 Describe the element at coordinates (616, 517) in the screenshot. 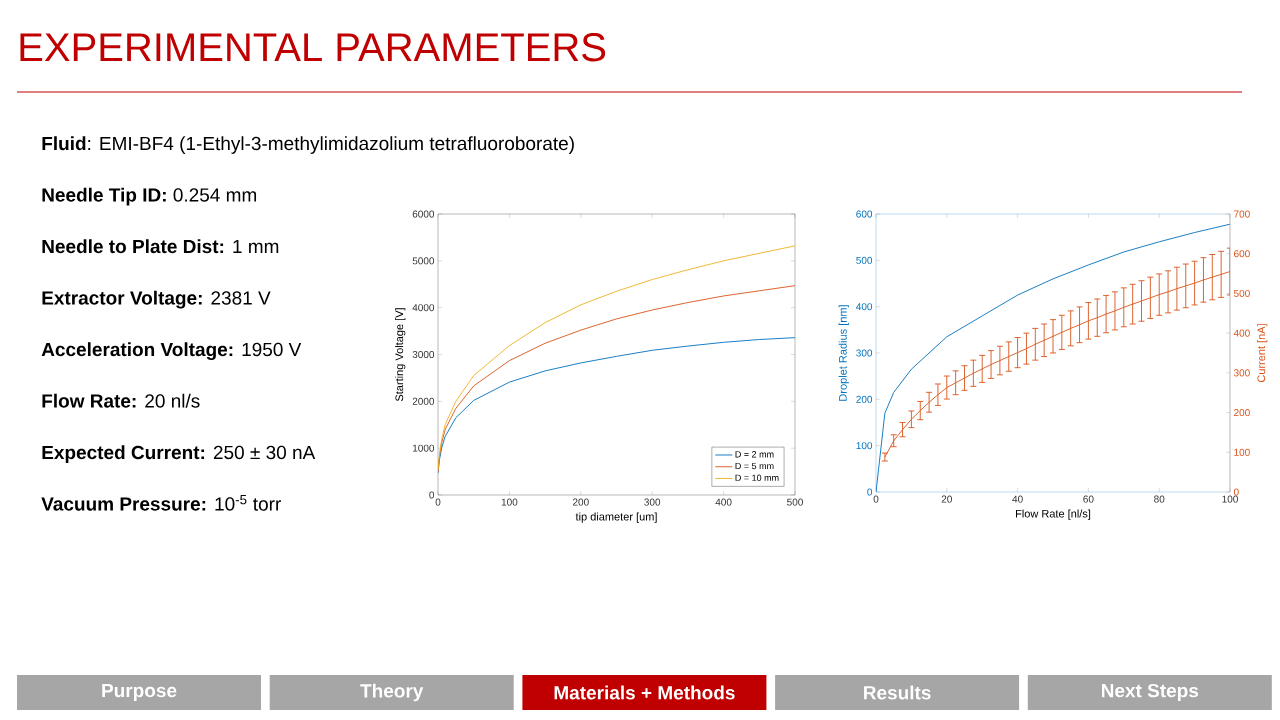

I see `x-axis-title: tip diameter [um]` at that location.